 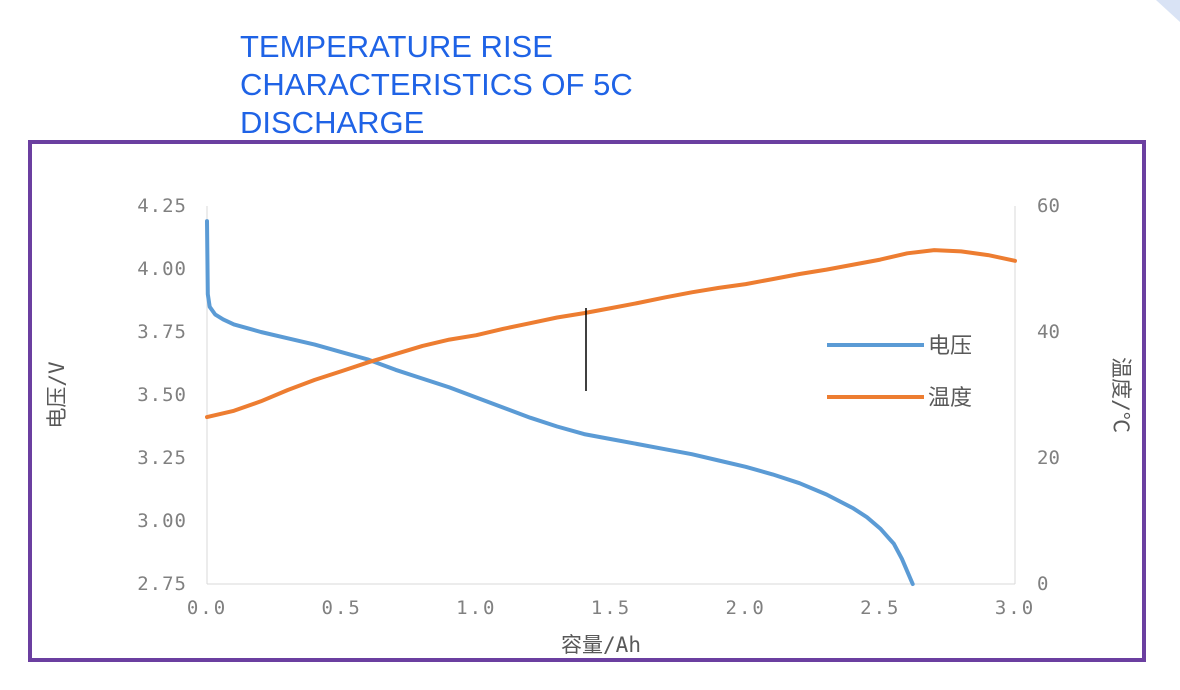 What do you see at coordinates (950, 346) in the screenshot?
I see `legend-label: 电压` at bounding box center [950, 346].